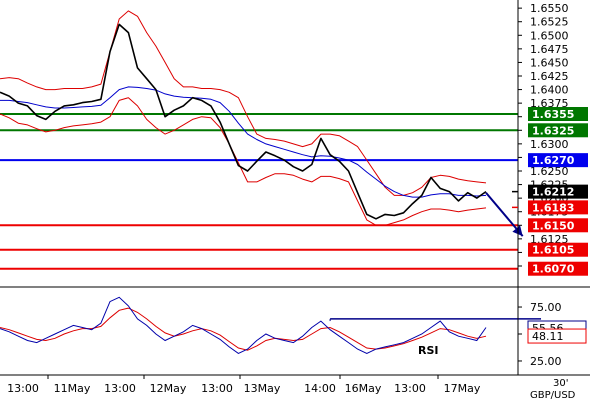 The height and width of the screenshot is (400, 590). What do you see at coordinates (168, 388) in the screenshot?
I see `time-label-3: 12May` at bounding box center [168, 388].